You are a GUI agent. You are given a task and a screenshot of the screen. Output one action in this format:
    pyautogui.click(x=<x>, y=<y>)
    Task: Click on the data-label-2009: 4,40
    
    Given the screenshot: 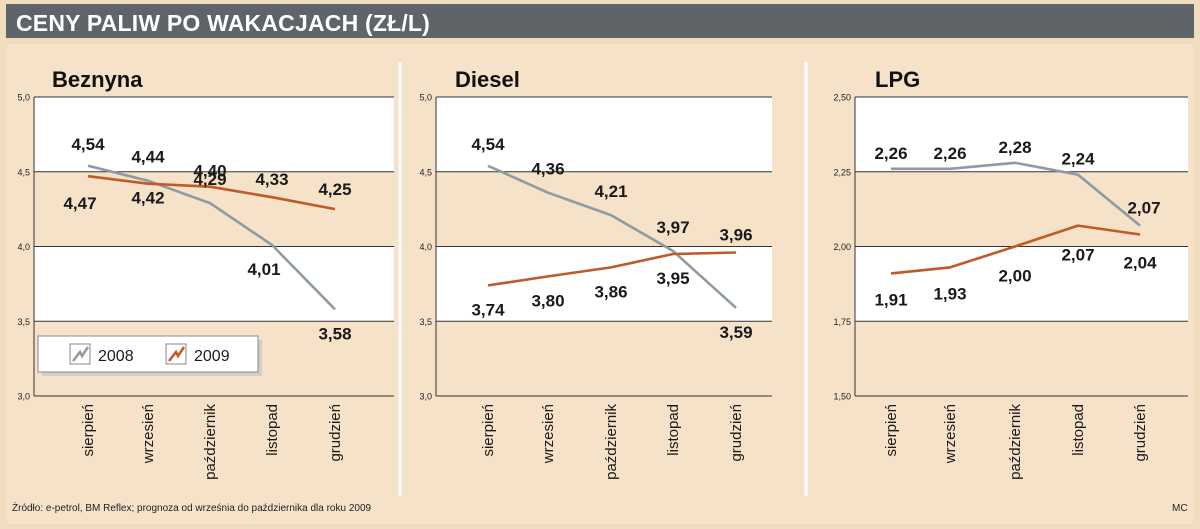 What is the action you would take?
    pyautogui.click(x=209, y=171)
    